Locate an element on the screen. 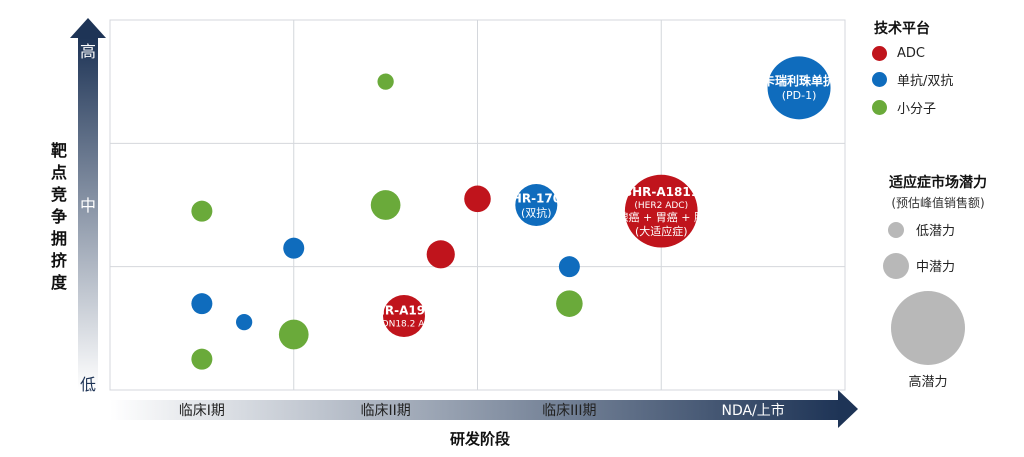 This screenshot has height=457, width=1024. platform-legend: 技术平台 ADC 单抗/双抗小分子 is located at coordinates (912, 72).